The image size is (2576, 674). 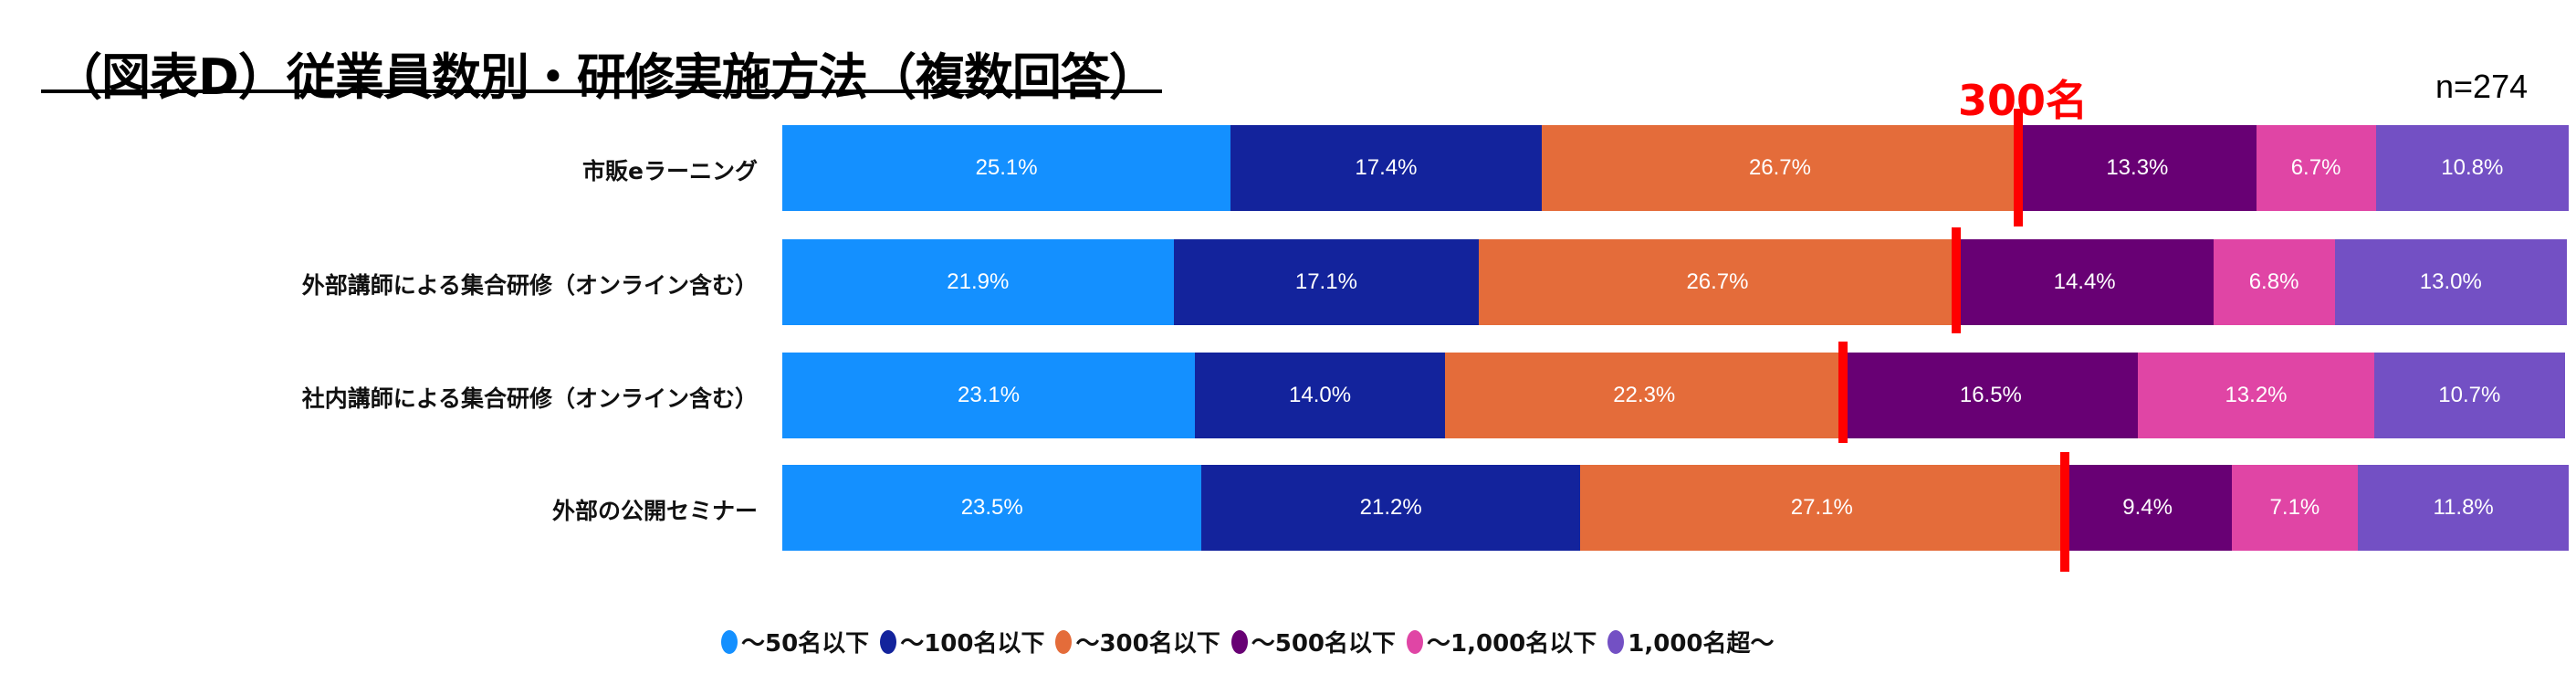 What do you see at coordinates (989, 395) in the screenshot?
I see `bar-segment: 23.1%` at bounding box center [989, 395].